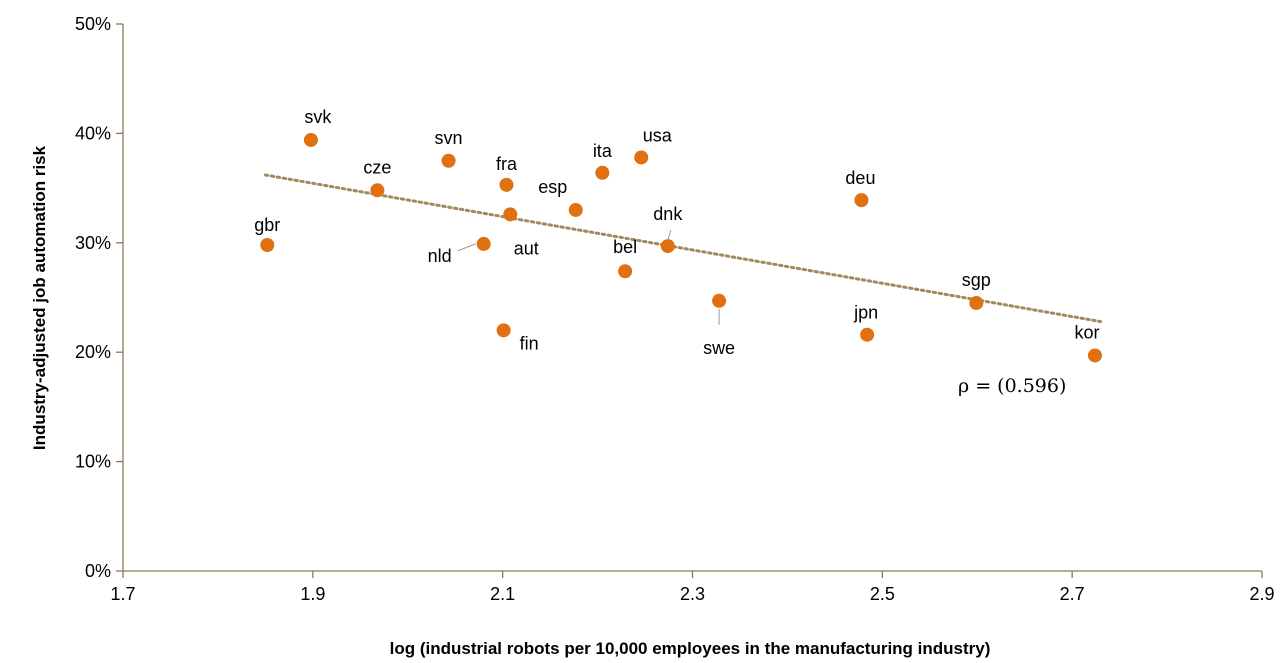 The height and width of the screenshot is (663, 1280). What do you see at coordinates (267, 244) in the screenshot?
I see `data-point-gbr` at bounding box center [267, 244].